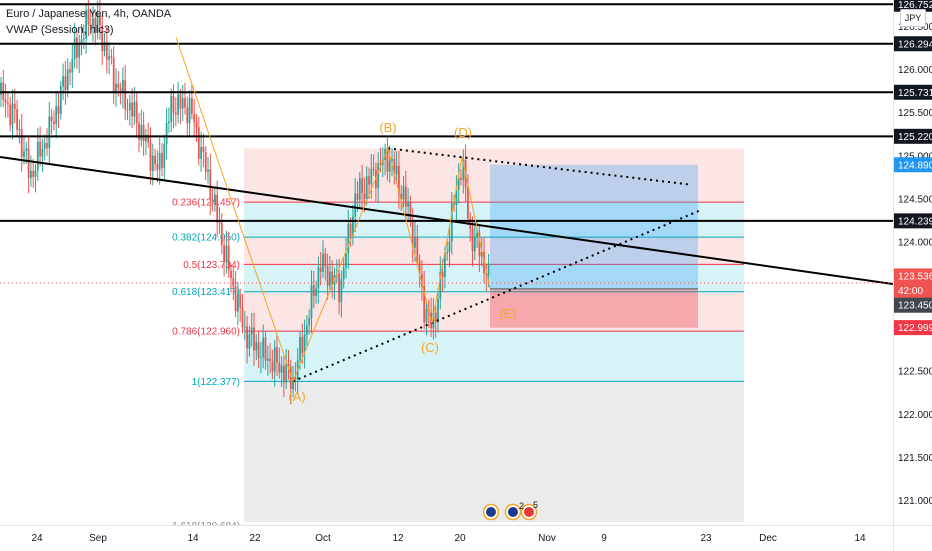 The image size is (932, 551). I want to click on symbol-title: Euro / Japanese Yen, 4h, OANDA, so click(89, 14).